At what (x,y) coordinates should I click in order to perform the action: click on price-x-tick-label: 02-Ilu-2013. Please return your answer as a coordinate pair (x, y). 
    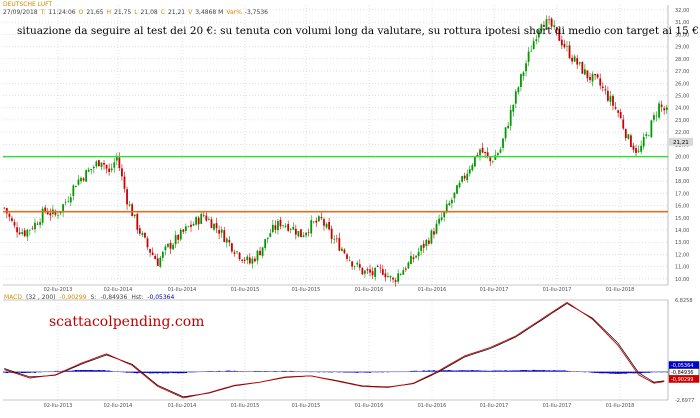
    Looking at the image, I should click on (58, 290).